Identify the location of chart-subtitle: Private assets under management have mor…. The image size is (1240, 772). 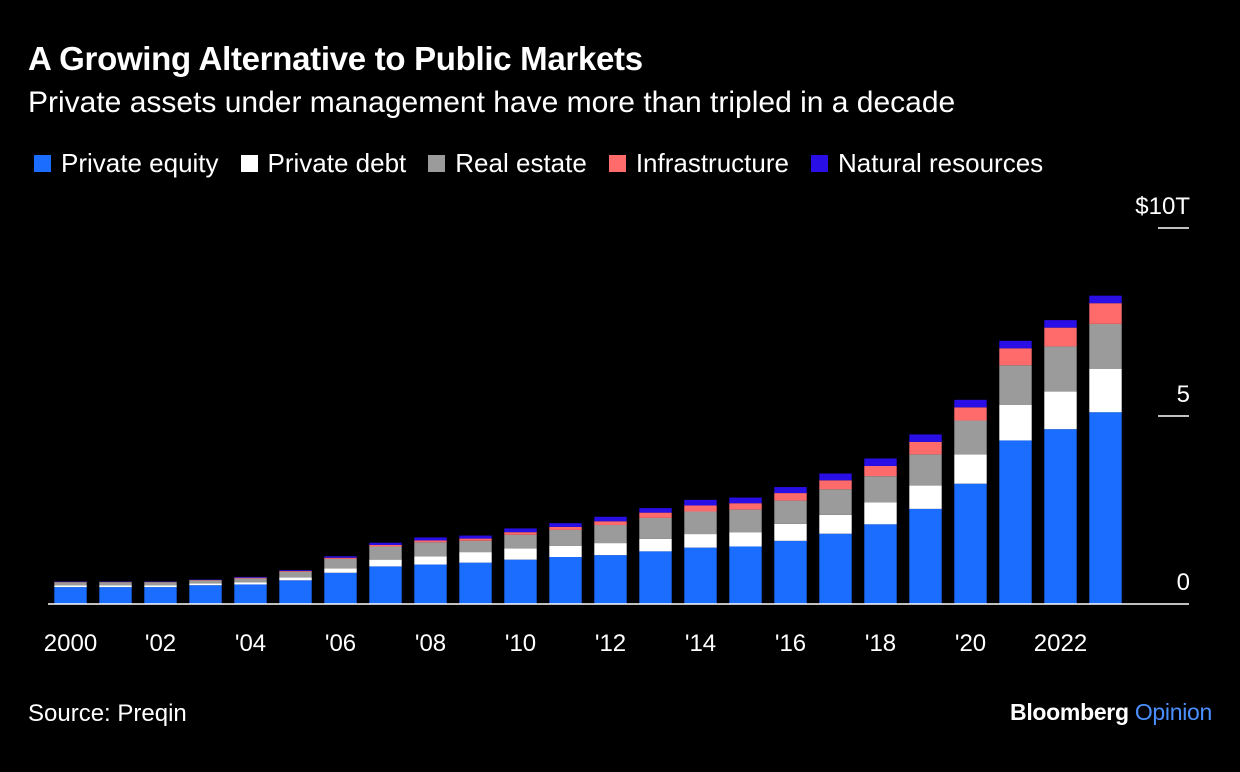
(492, 102).